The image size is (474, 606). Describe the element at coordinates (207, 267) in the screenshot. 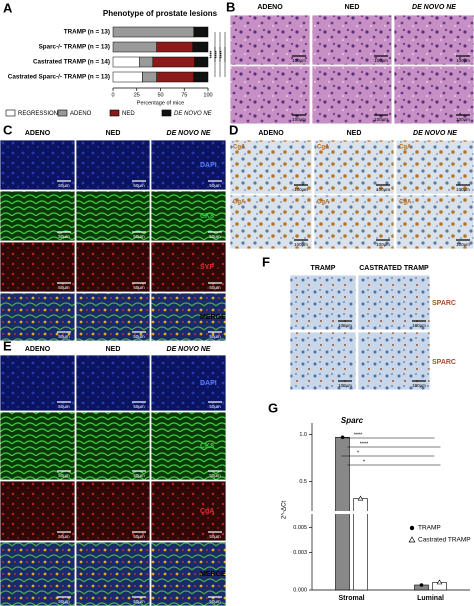

I see `row-label: SYP` at that location.